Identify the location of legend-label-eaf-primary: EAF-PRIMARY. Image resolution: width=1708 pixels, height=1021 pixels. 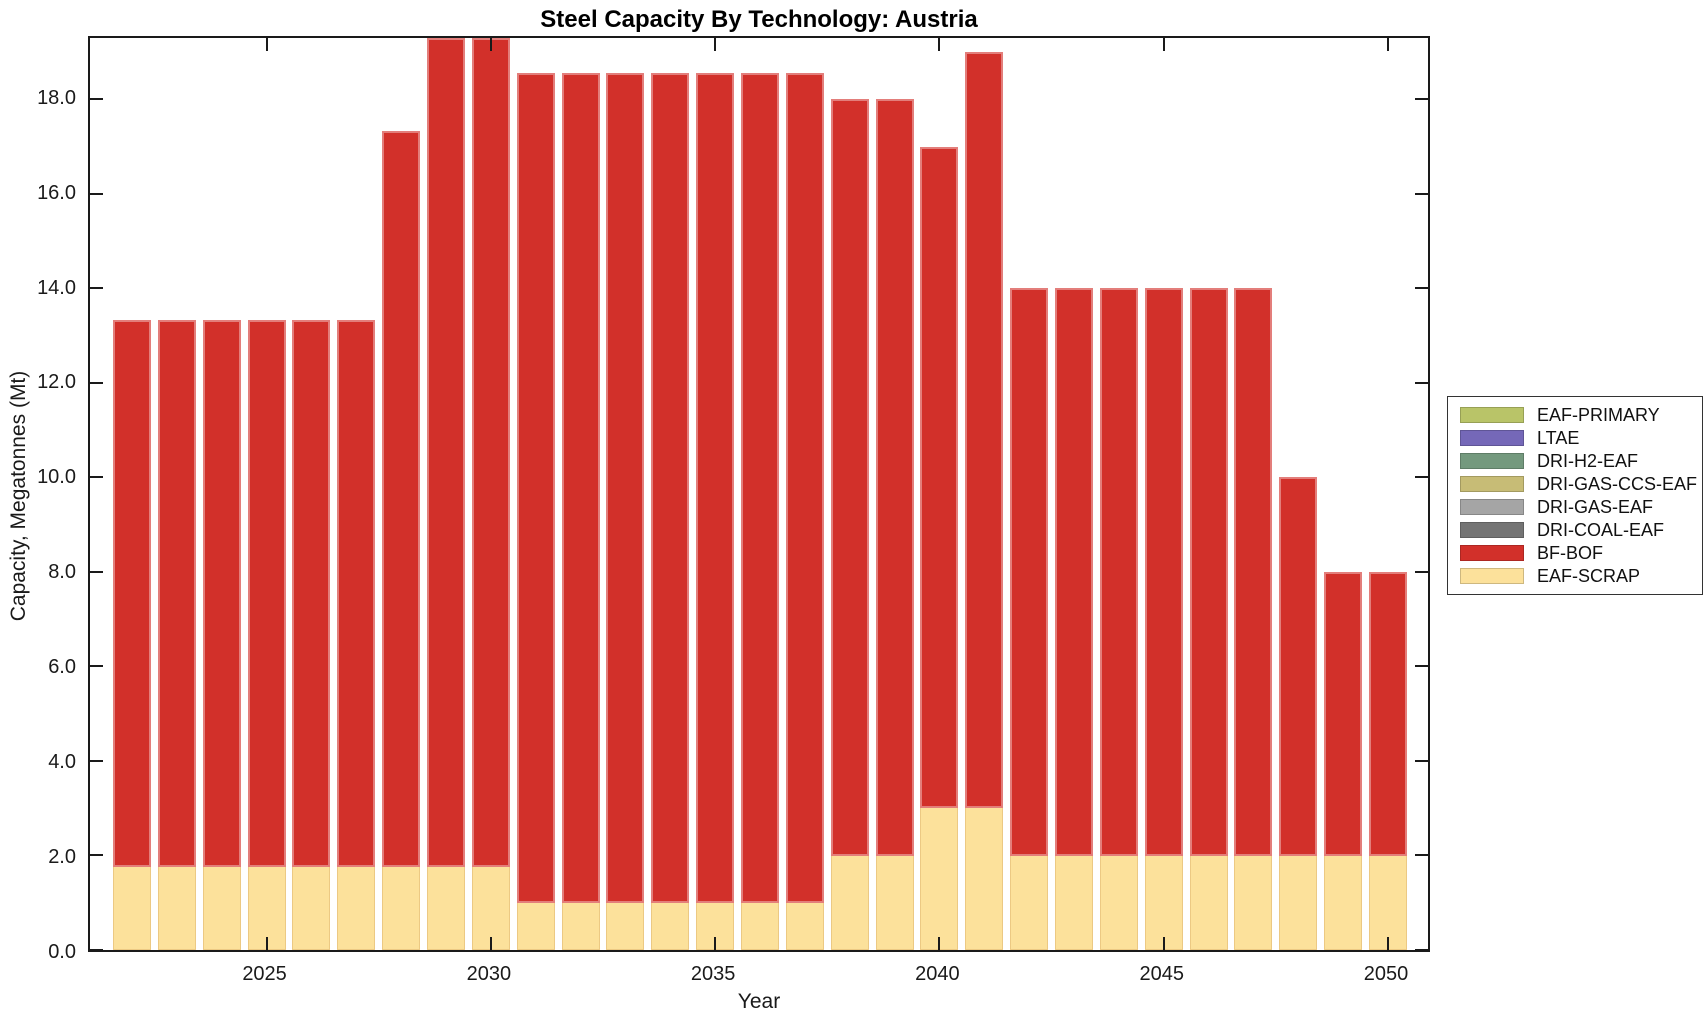
(1598, 415).